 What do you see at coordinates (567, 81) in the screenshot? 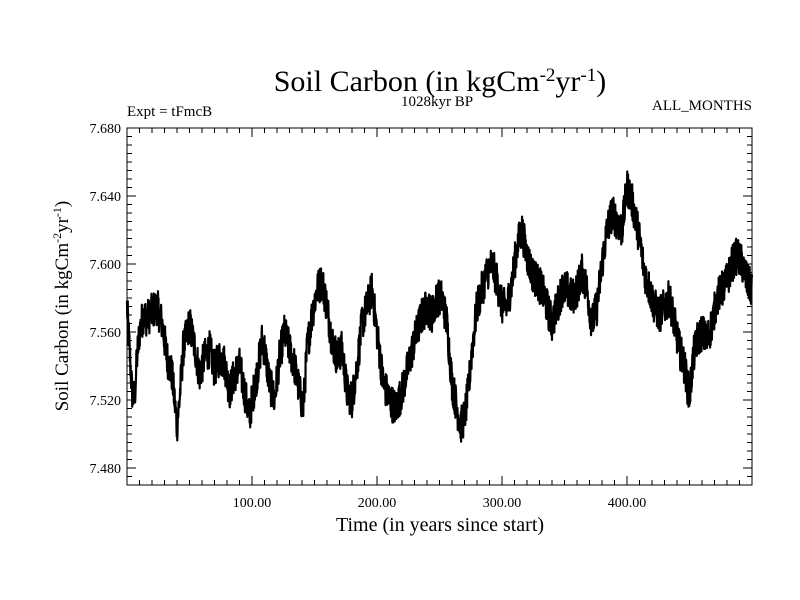
I see `chart-title-mid: yr` at bounding box center [567, 81].